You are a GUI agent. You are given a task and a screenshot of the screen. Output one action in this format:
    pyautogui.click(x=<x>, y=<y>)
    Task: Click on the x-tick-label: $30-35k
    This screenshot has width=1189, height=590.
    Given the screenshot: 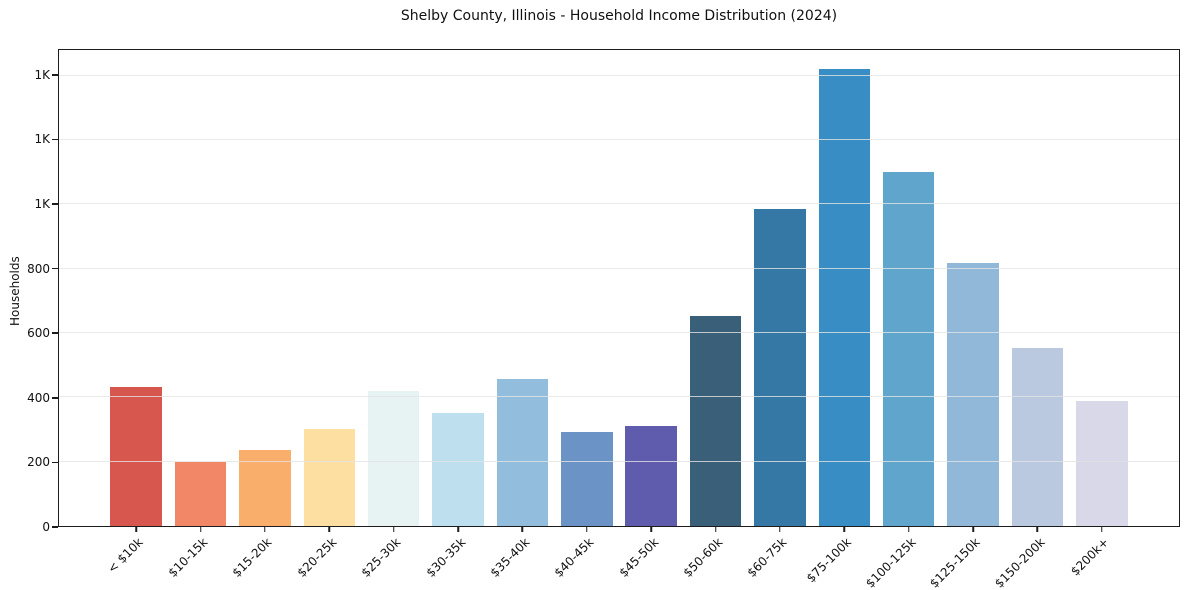 What is the action you would take?
    pyautogui.click(x=445, y=557)
    